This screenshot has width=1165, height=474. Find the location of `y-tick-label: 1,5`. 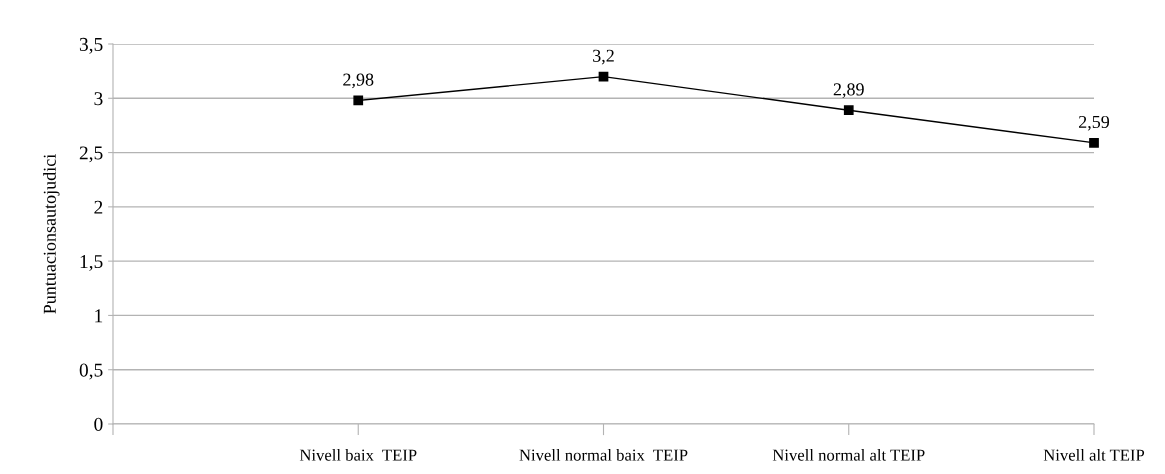

y-tick-label: 1,5 is located at coordinates (91, 263).